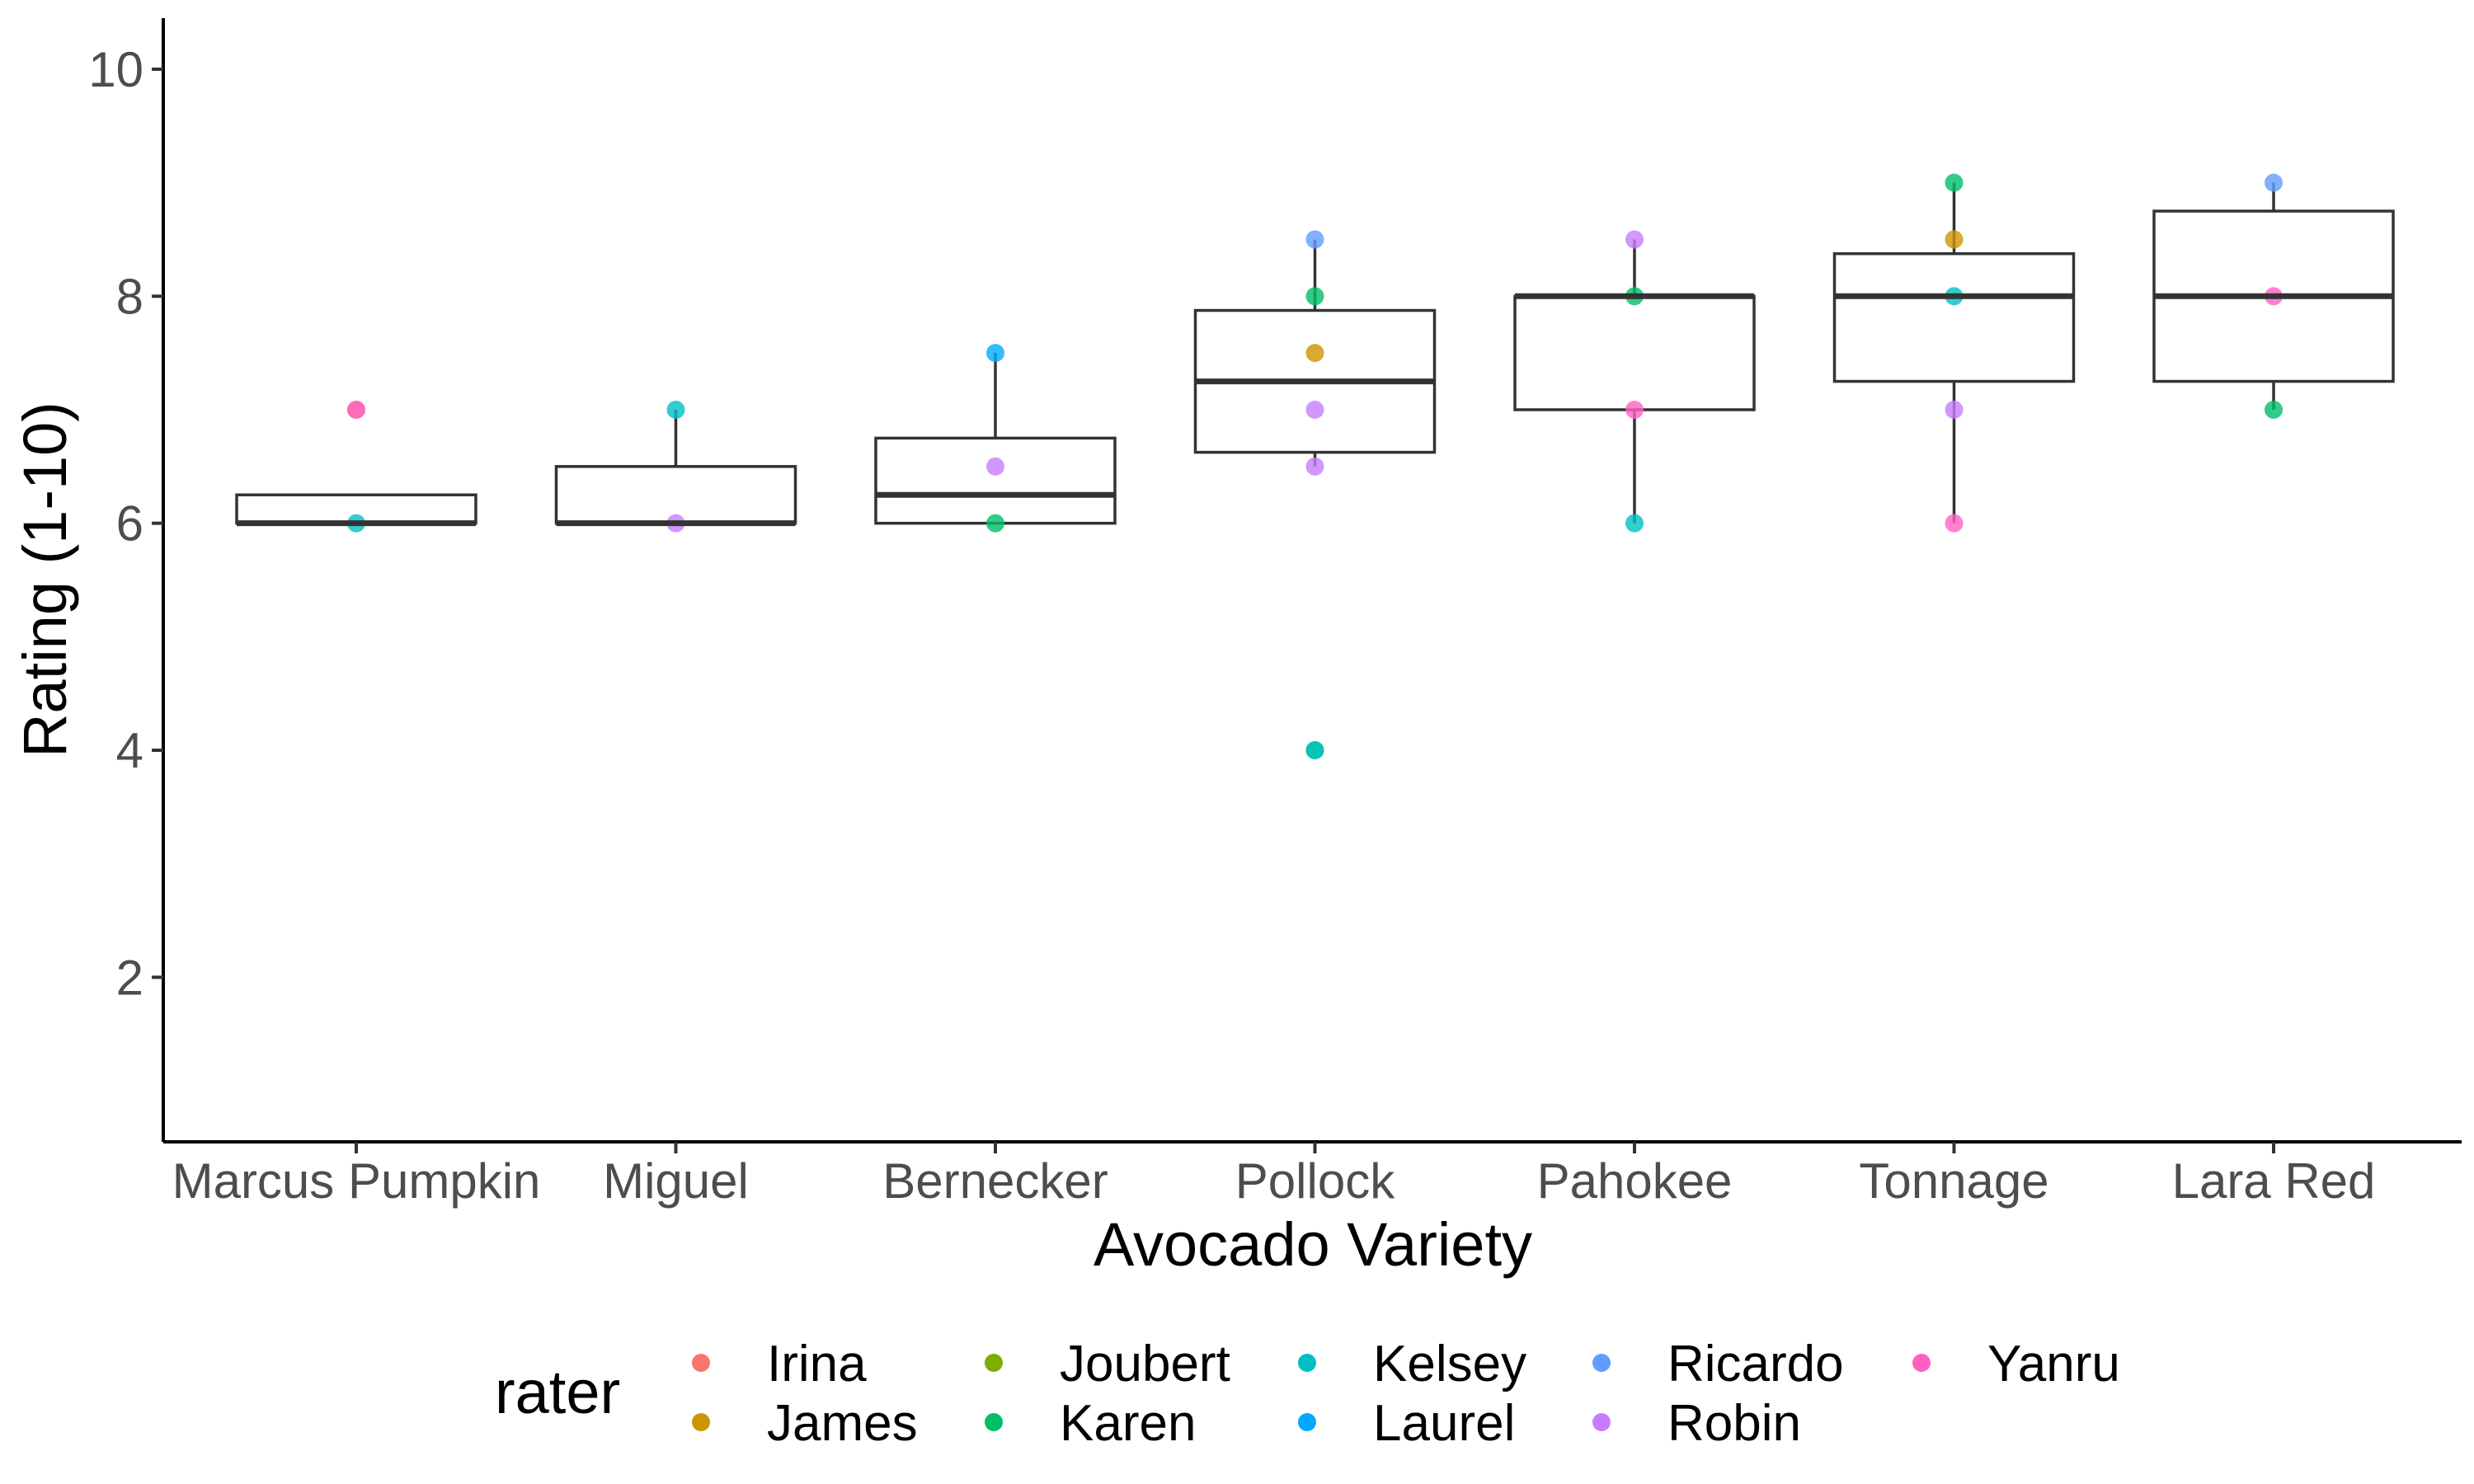 Image resolution: width=2474 pixels, height=1484 pixels. What do you see at coordinates (842, 1423) in the screenshot?
I see `legend-label-james: James` at bounding box center [842, 1423].